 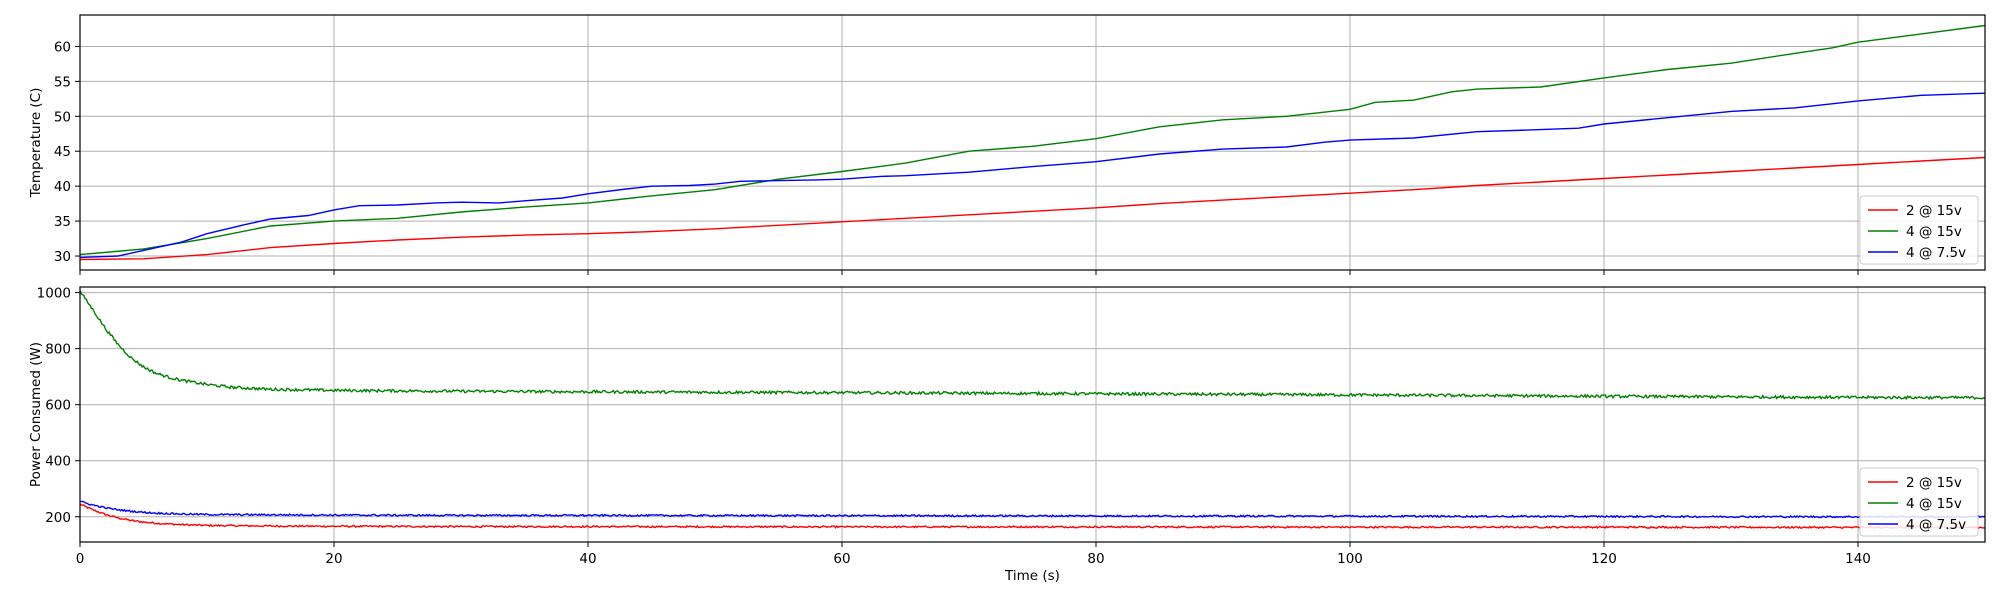 What do you see at coordinates (36, 414) in the screenshot?
I see `y-axis-label: Power Consumed (W)` at bounding box center [36, 414].